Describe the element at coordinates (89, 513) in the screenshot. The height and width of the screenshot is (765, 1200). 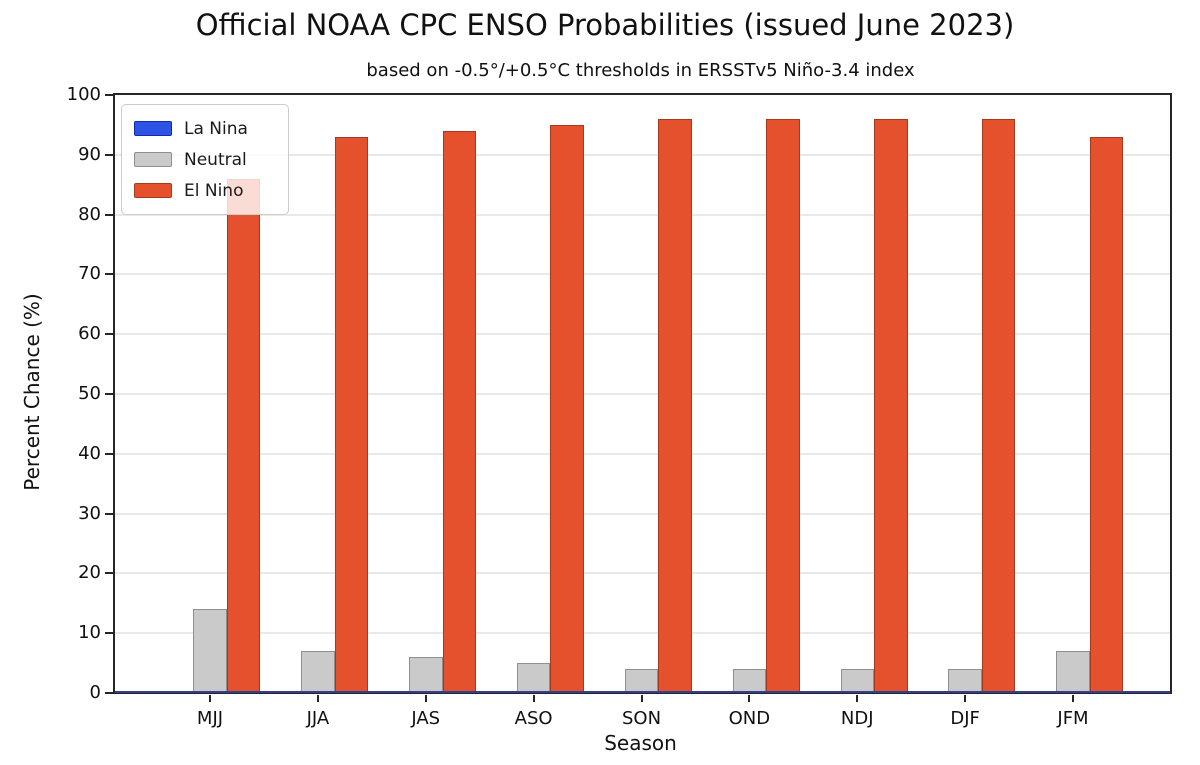
I see `y-tick-label-30: 30` at that location.